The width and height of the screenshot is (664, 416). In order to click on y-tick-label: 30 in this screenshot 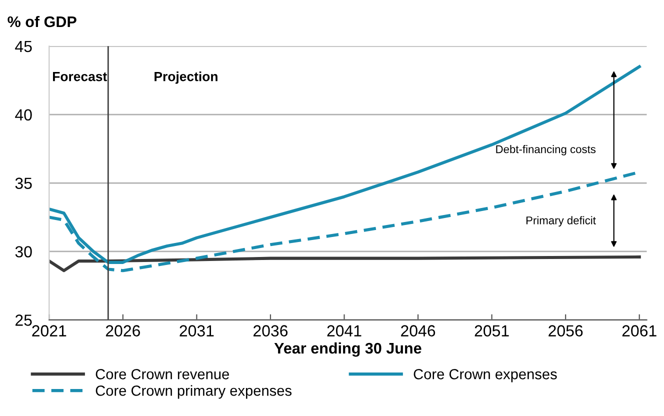, I will do `click(23, 252)`.